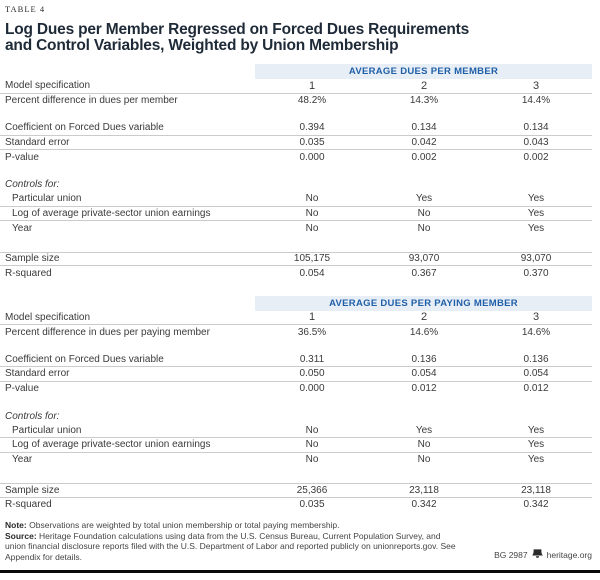  Describe the element at coordinates (424, 273) in the screenshot. I see `row-value: 0.367` at that location.